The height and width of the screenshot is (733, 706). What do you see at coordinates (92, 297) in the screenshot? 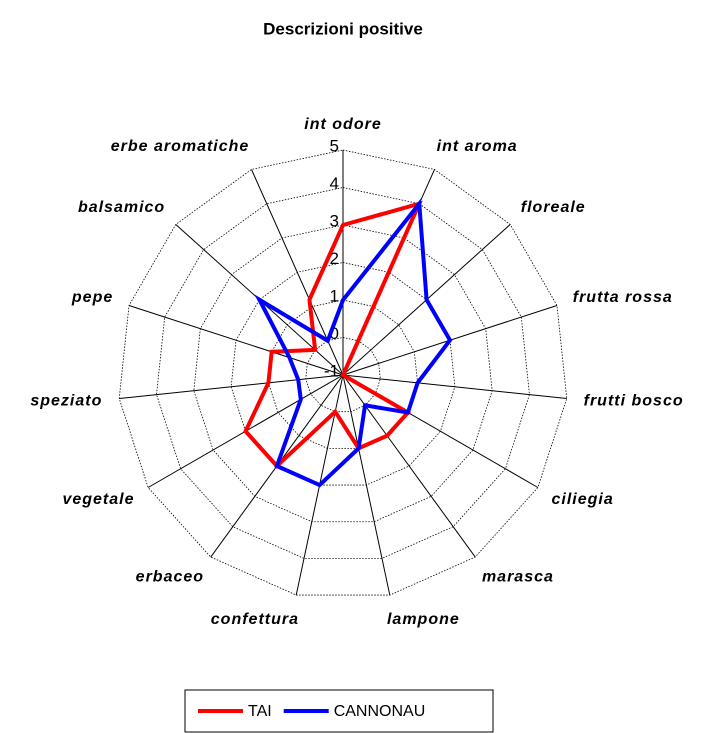
I see `category-label: pepe` at bounding box center [92, 297].